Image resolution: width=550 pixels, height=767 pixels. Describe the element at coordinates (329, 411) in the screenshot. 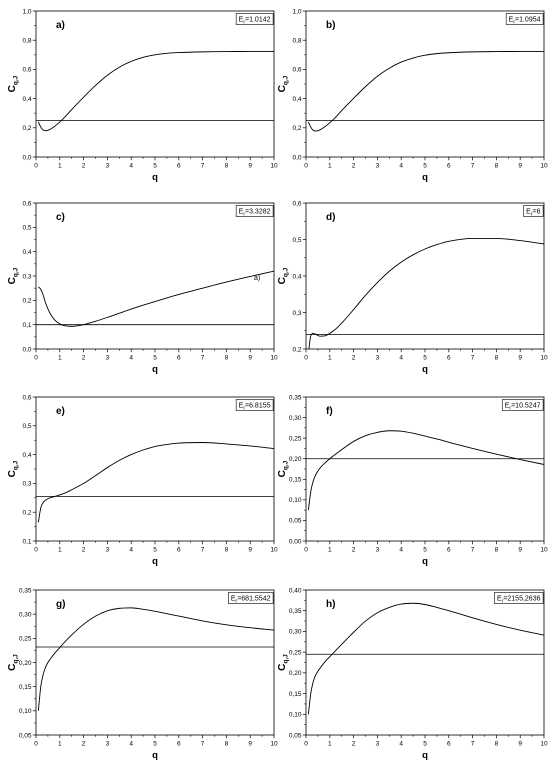

I see `panel-label: f)` at that location.